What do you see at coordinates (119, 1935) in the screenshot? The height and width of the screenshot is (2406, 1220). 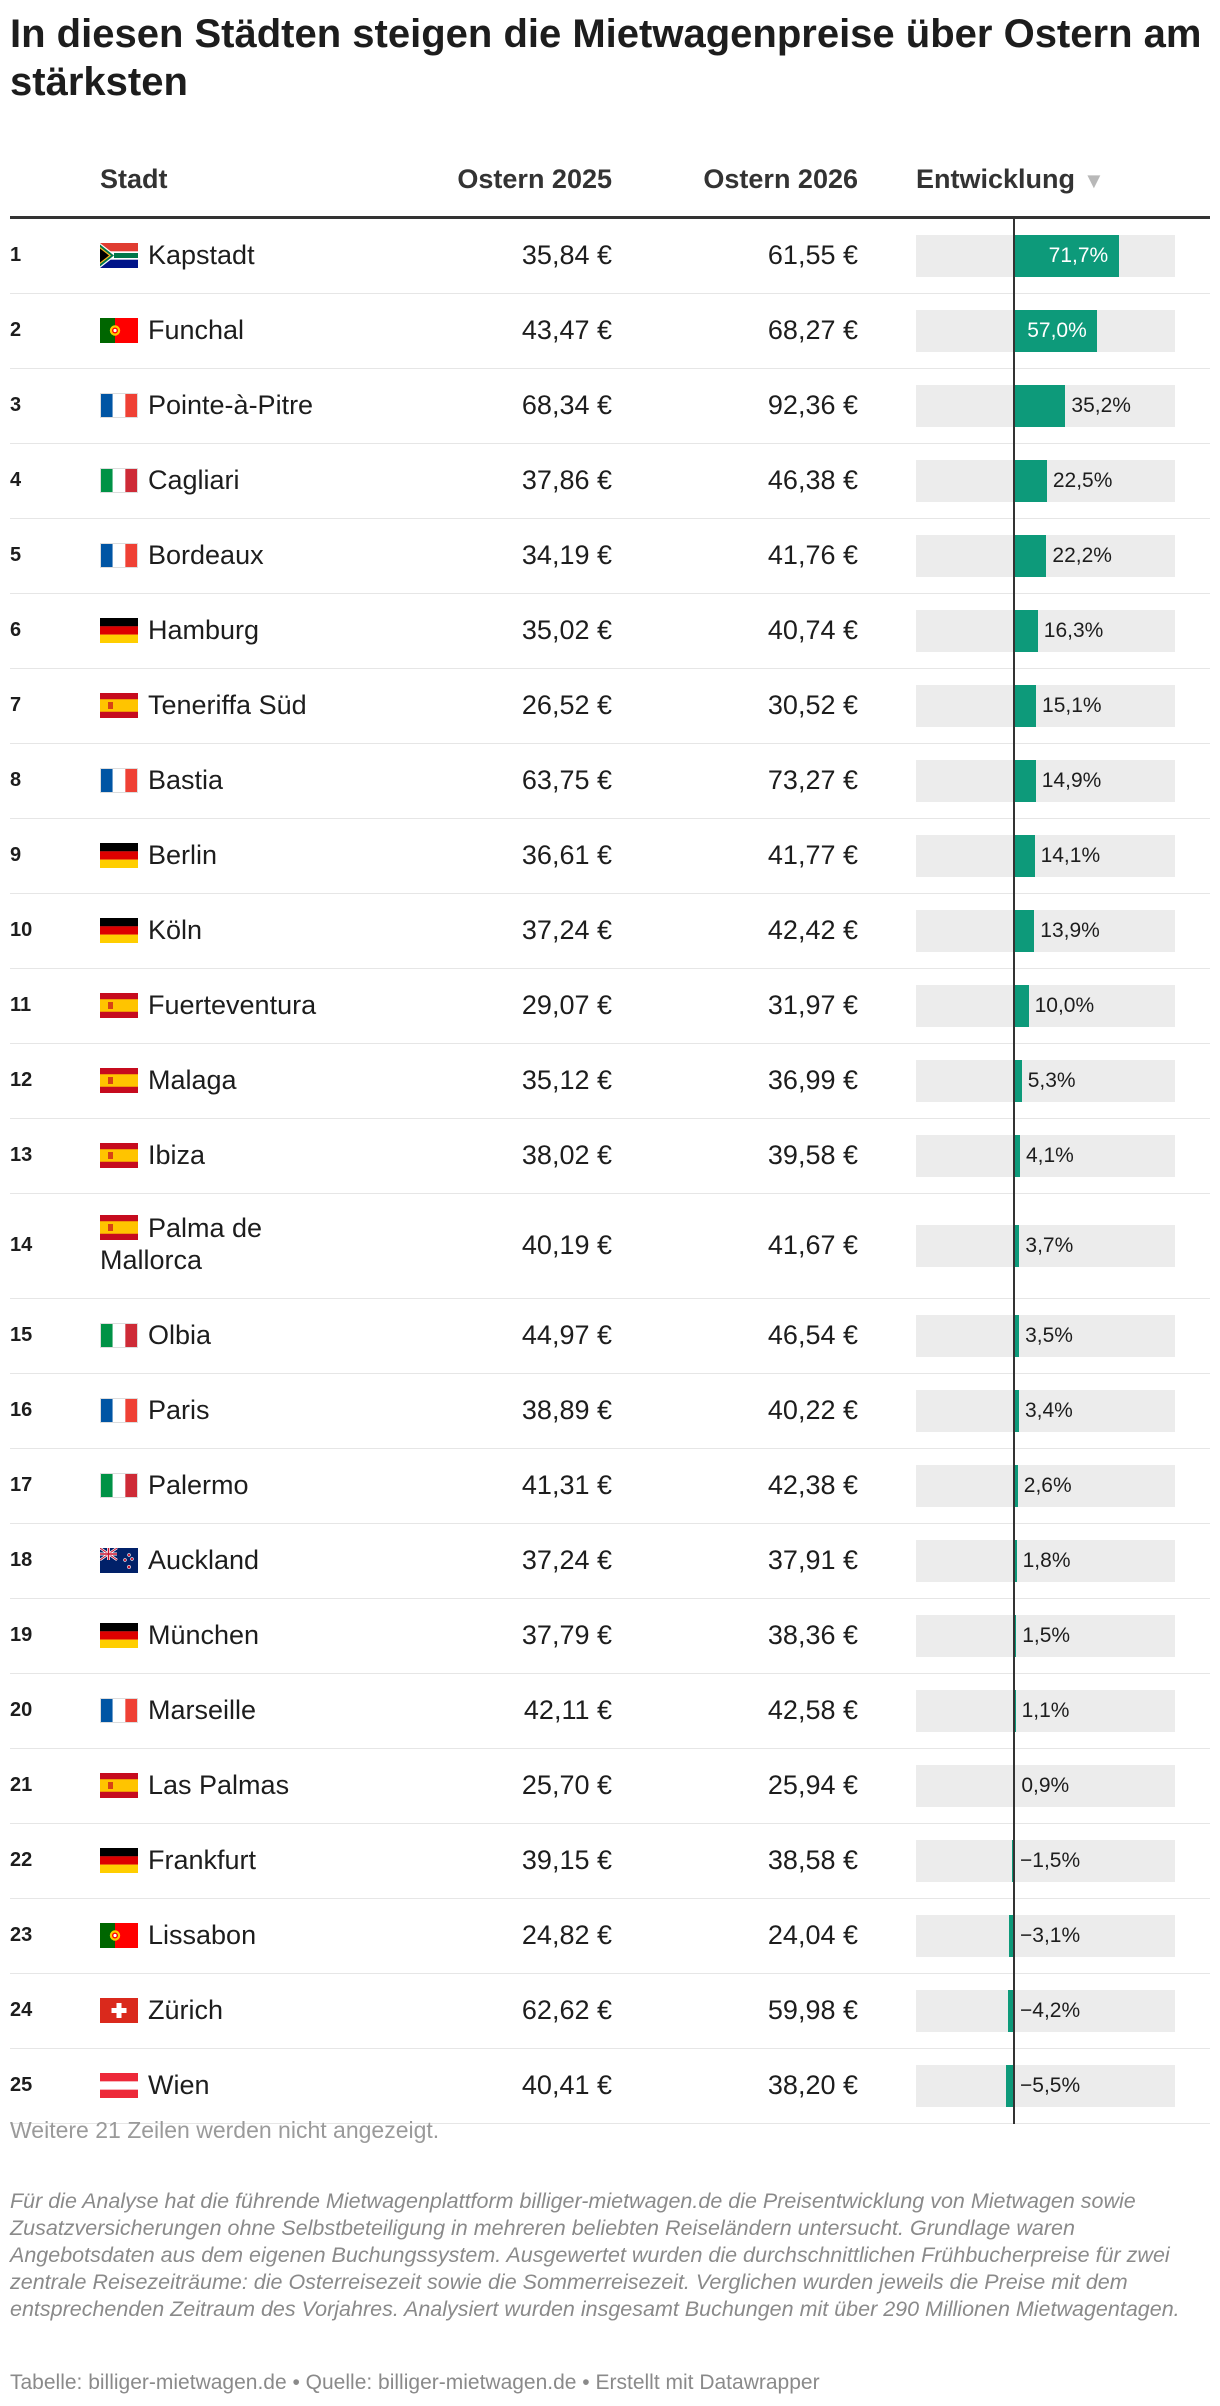 I see `flag-pt-icon` at bounding box center [119, 1935].